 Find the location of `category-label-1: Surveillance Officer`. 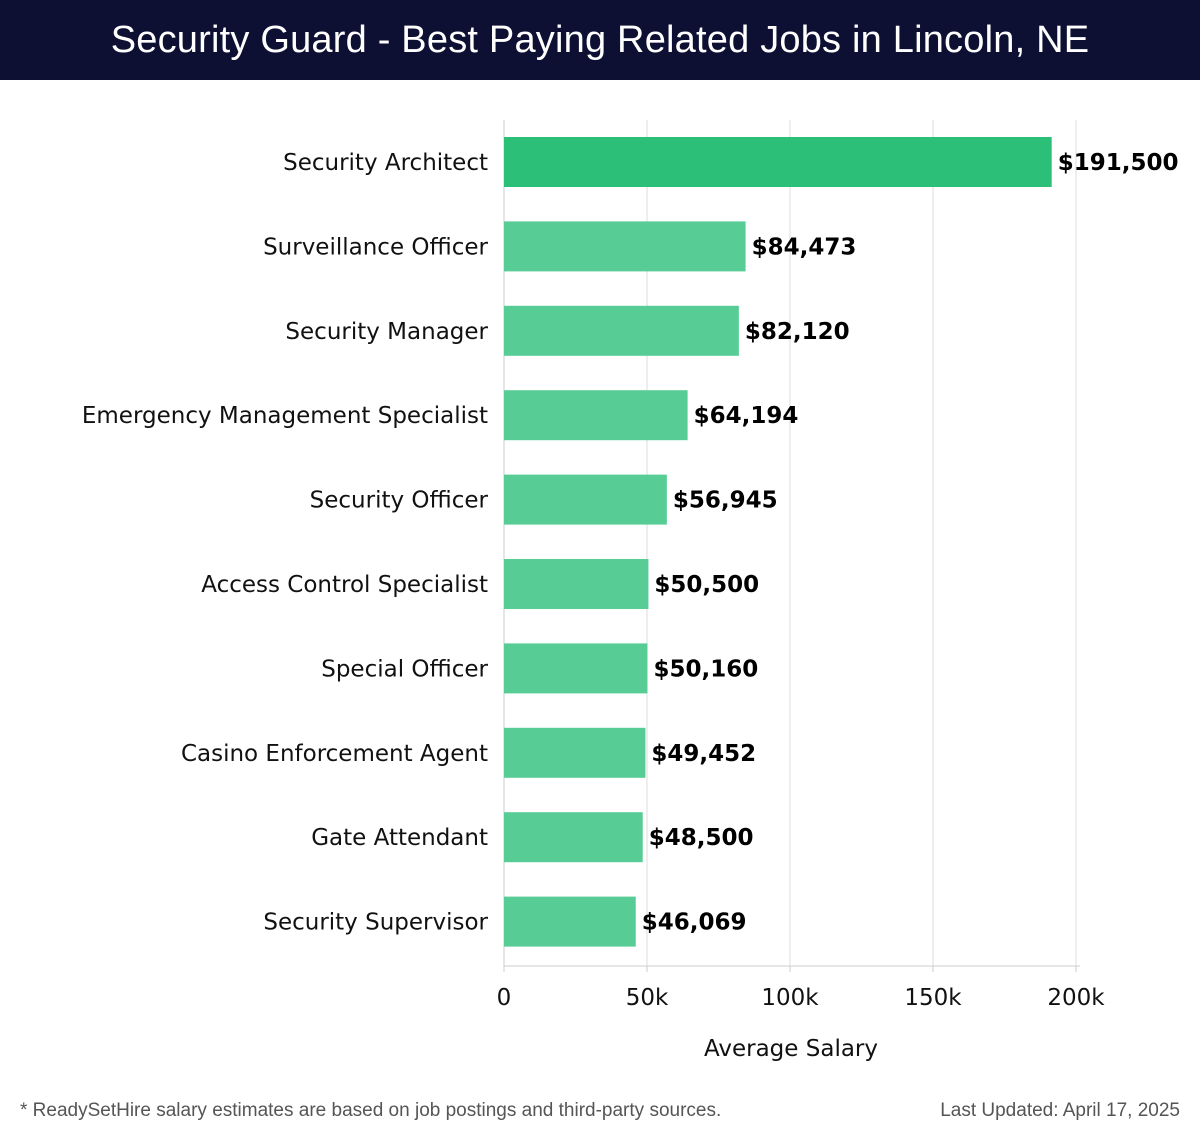

category-label-1: Surveillance Officer is located at coordinates (375, 247).